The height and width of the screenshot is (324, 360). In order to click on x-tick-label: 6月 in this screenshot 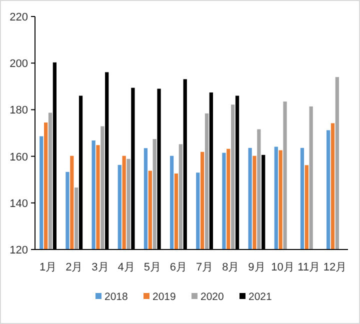, I will do `click(179, 268)`.